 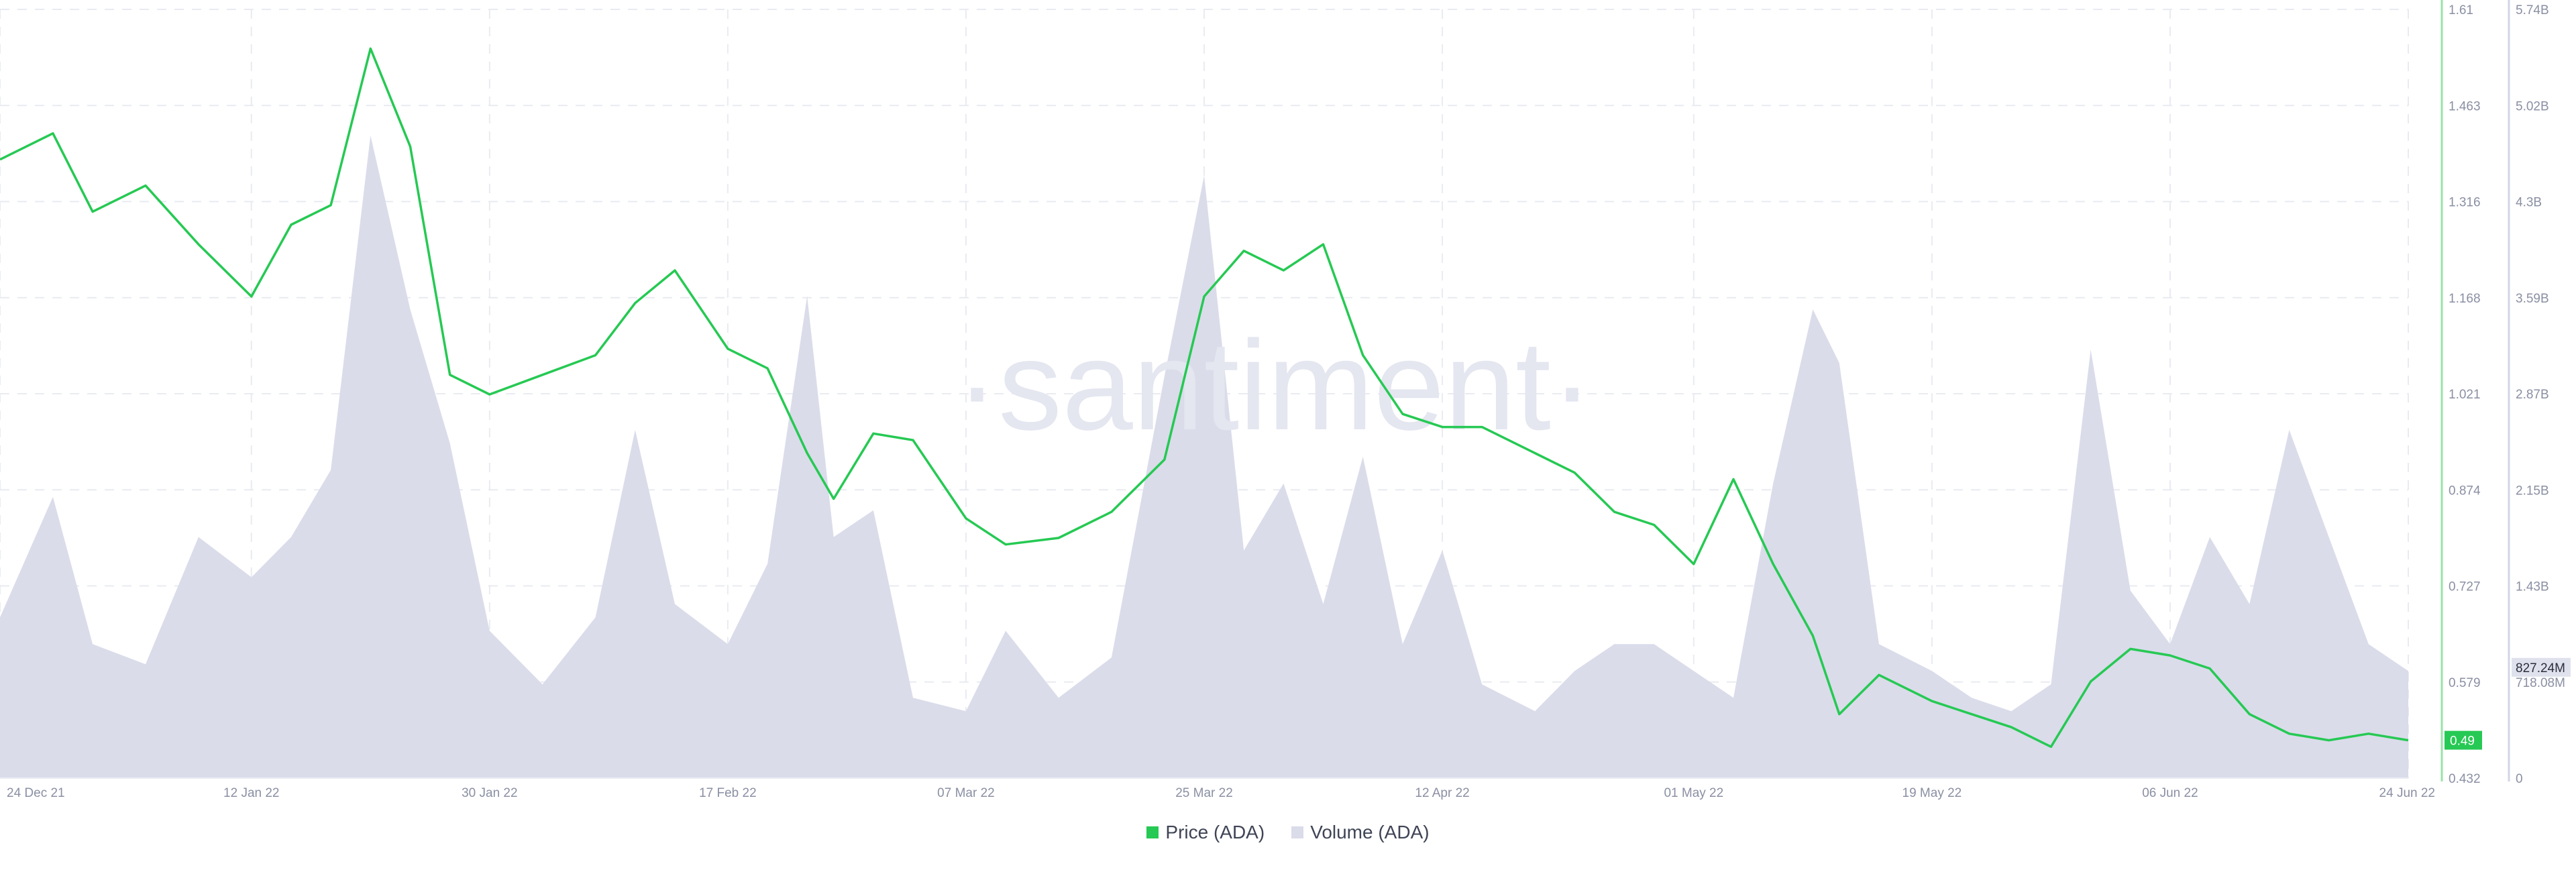 What do you see at coordinates (966, 793) in the screenshot?
I see `x-tick-label: 07 Mar 22` at bounding box center [966, 793].